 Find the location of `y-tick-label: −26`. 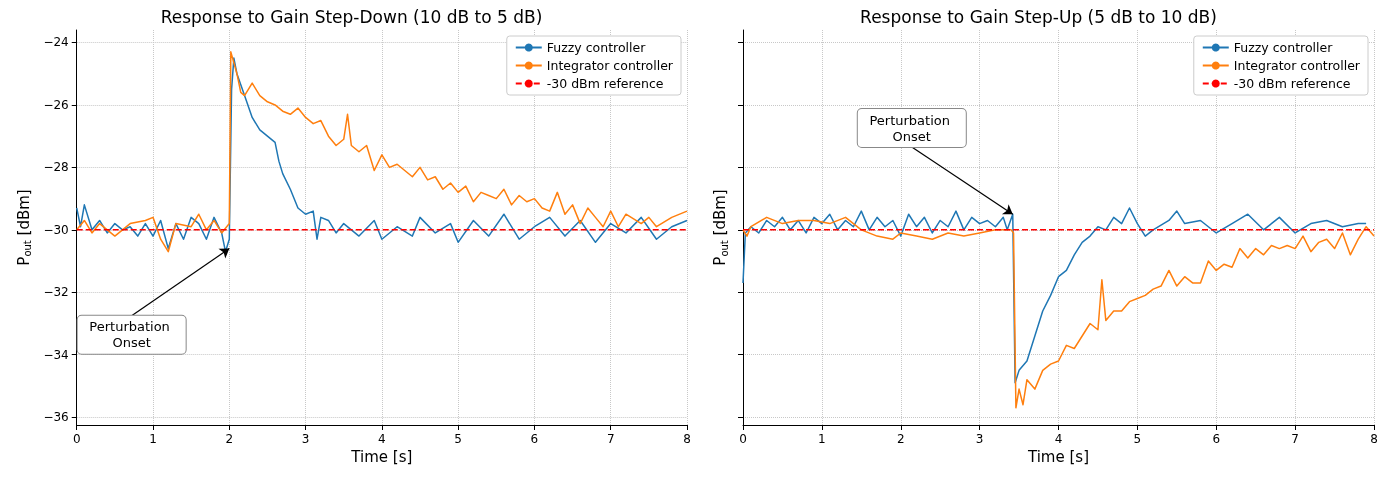

y-tick-label: −26 is located at coordinates (56, 104).